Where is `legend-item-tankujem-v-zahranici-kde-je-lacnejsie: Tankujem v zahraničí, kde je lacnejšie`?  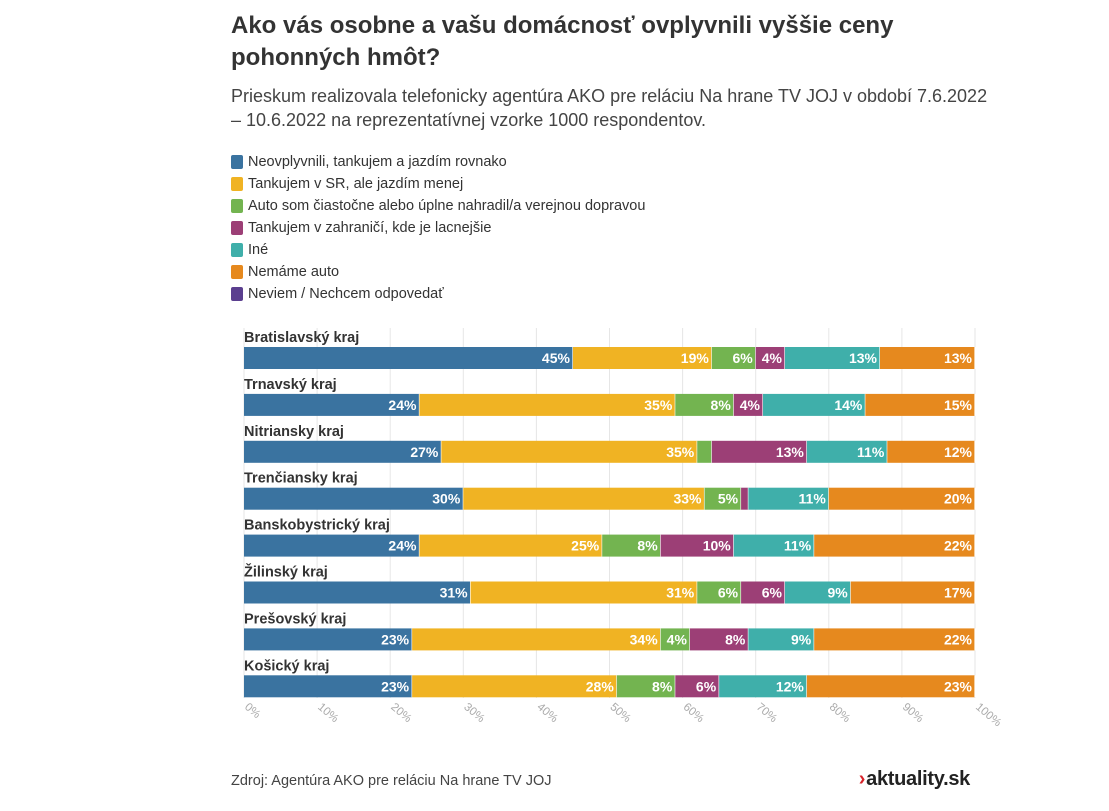
legend-item-tankujem-v-zahranici-kde-je-lacnejsie: Tankujem v zahraničí, kde je lacnejšie is located at coordinates (438, 228).